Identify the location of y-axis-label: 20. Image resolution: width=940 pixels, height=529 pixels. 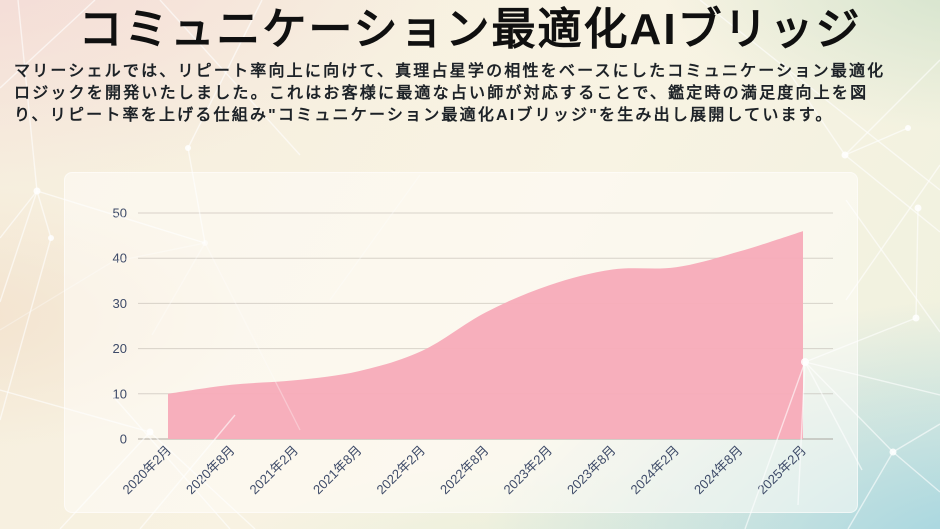
(120, 348).